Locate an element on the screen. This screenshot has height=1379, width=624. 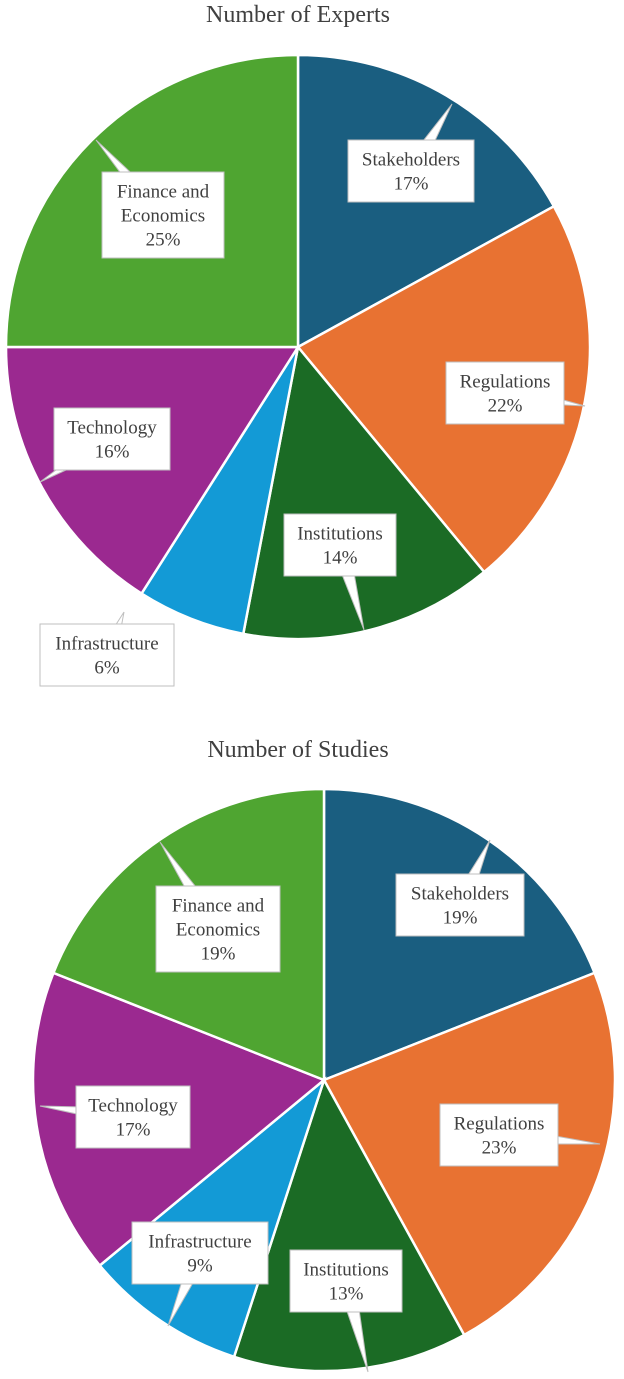
chart-title-experts: Number of Experts is located at coordinates (298, 15).